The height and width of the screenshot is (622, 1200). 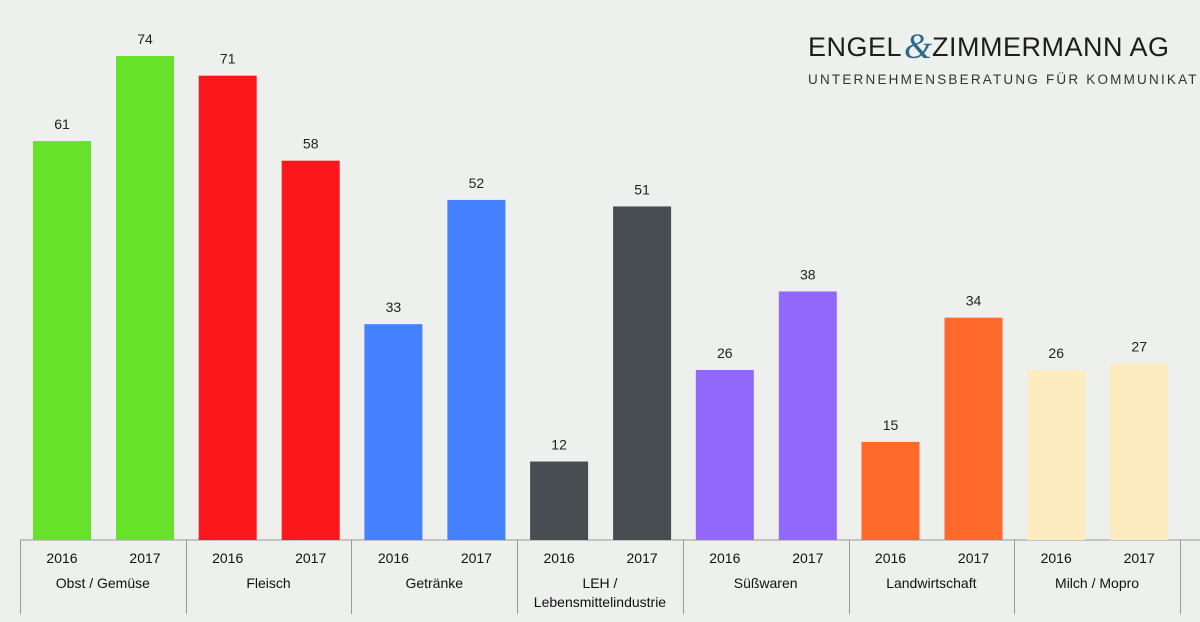 What do you see at coordinates (477, 183) in the screenshot?
I see `data-label: 52` at bounding box center [477, 183].